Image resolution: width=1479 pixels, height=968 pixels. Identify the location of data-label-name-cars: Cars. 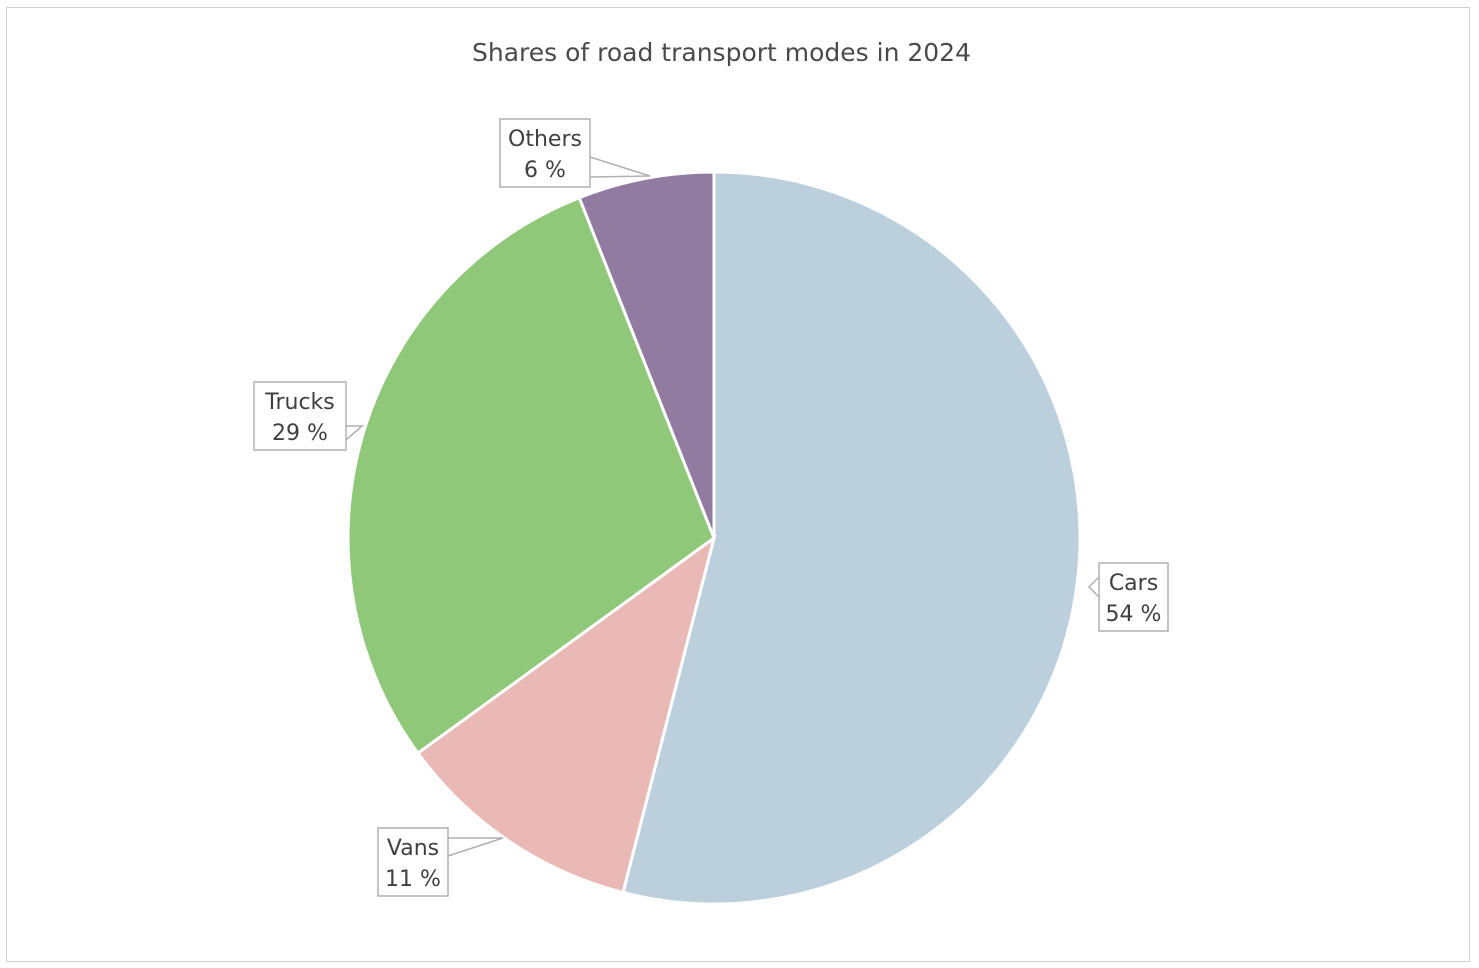
(1133, 583).